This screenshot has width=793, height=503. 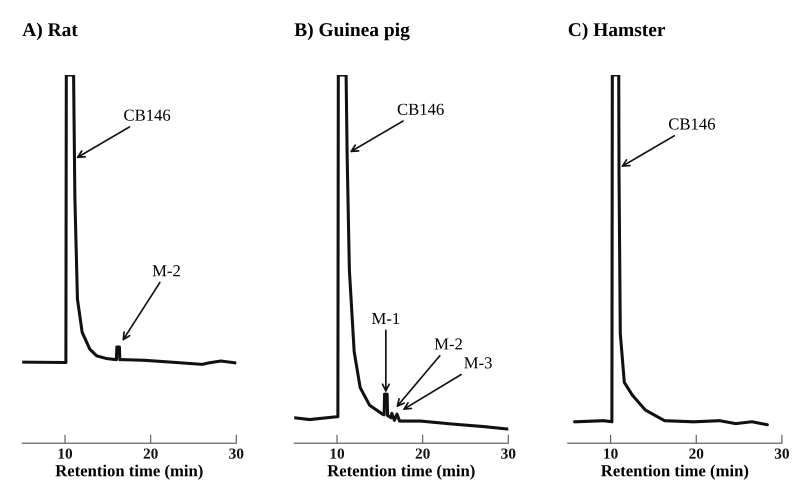 I want to click on chart-title: C) Hamster, so click(x=617, y=31).